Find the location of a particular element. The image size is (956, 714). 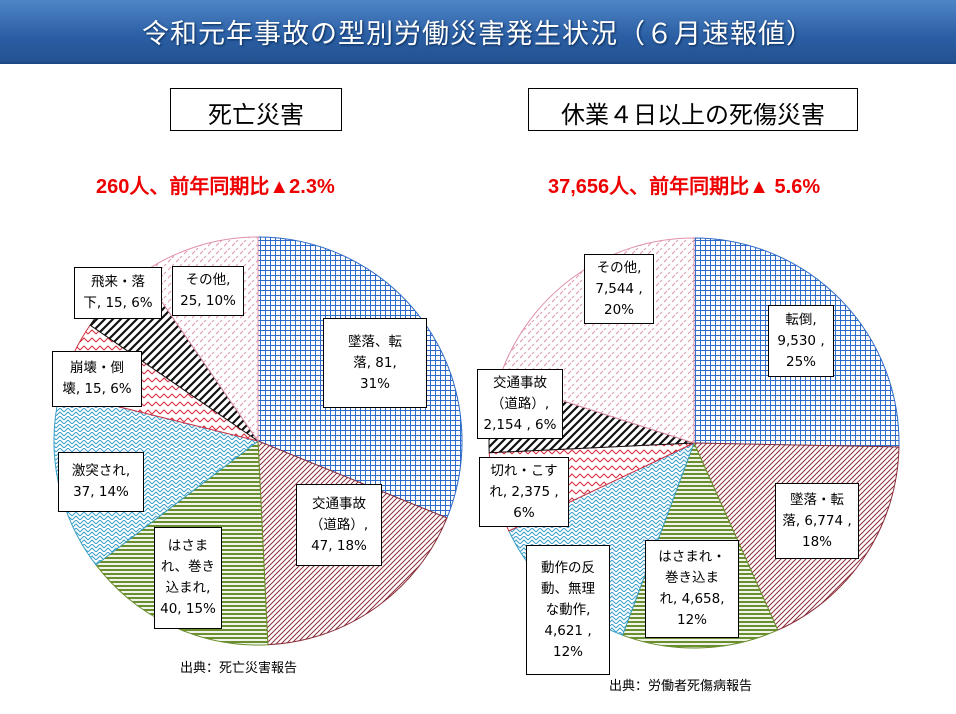

label-injury-cut: 切れ・こす れ, 2,375 , 6% is located at coordinates (524, 492).